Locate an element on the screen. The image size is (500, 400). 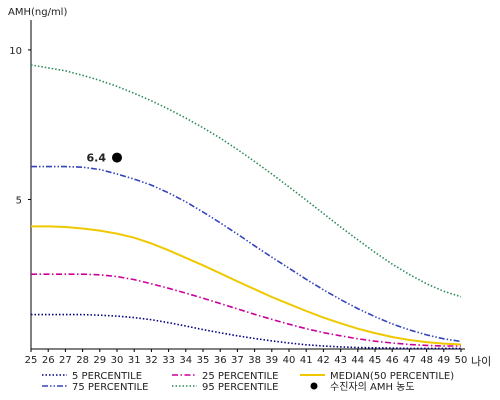
x-tick-label: 30 is located at coordinates (117, 360).